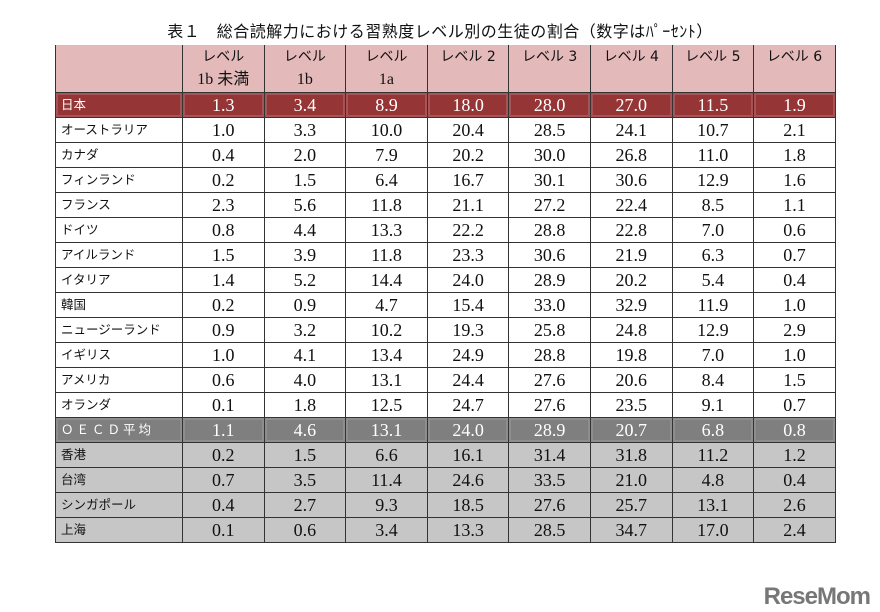 The width and height of the screenshot is (880, 612). What do you see at coordinates (713, 455) in the screenshot?
I see `percent-cell: 11.2` at bounding box center [713, 455].